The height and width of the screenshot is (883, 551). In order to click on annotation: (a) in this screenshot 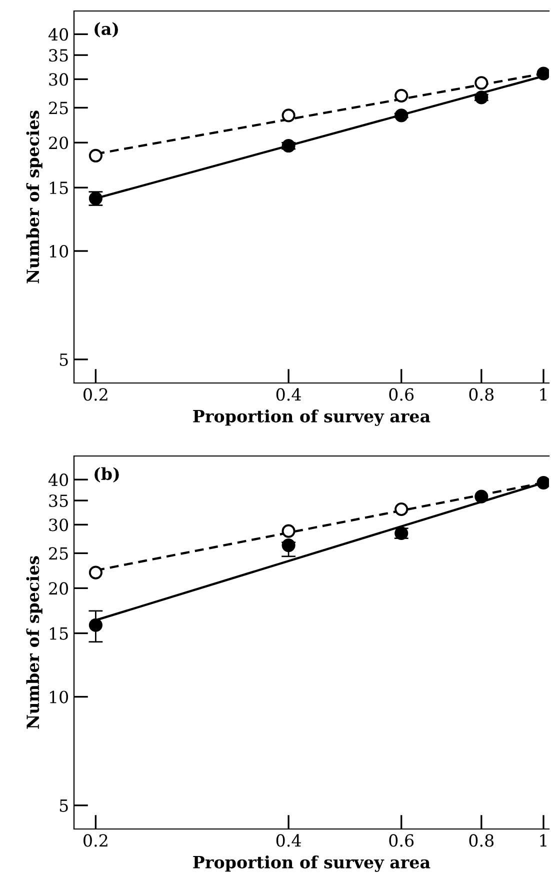, I will do `click(106, 30)`.